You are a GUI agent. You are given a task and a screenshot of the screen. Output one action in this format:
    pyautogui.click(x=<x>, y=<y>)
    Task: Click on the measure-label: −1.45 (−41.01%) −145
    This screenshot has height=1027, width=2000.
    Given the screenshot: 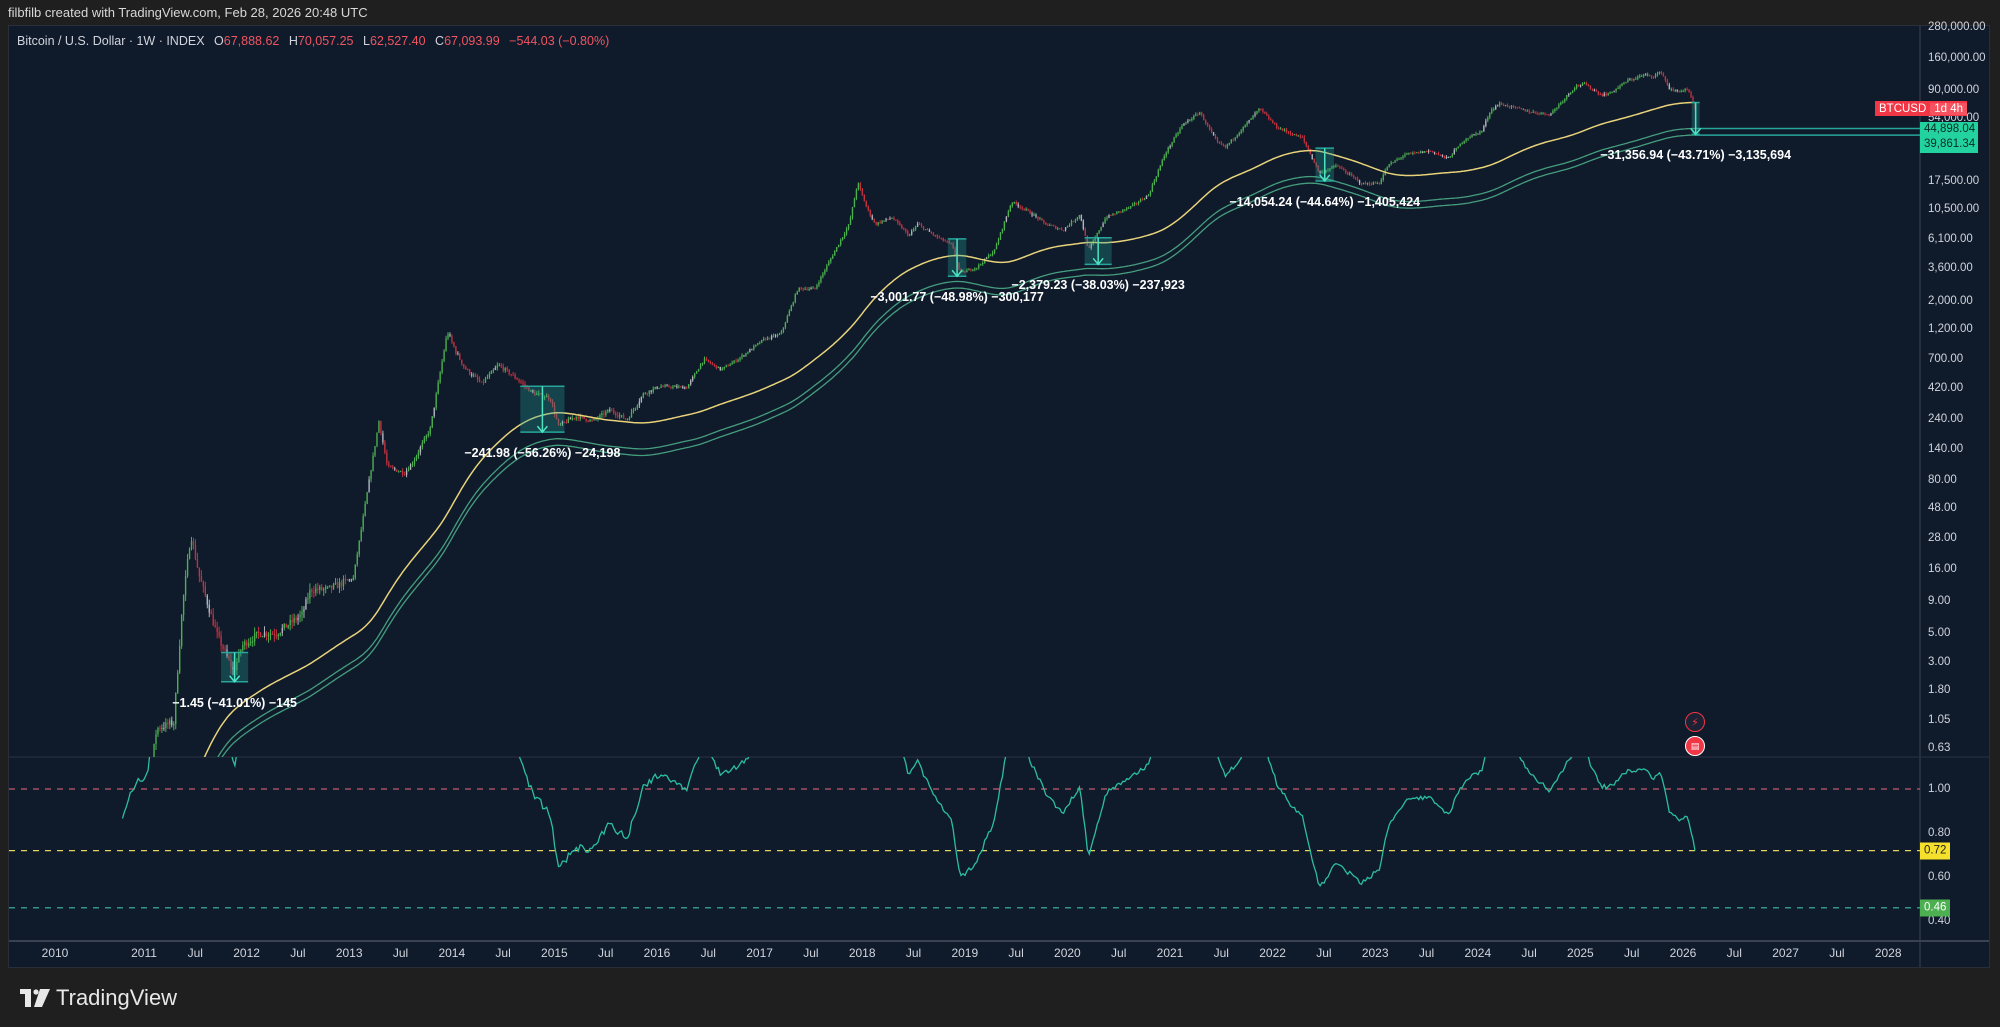 What is the action you would take?
    pyautogui.click(x=234, y=702)
    